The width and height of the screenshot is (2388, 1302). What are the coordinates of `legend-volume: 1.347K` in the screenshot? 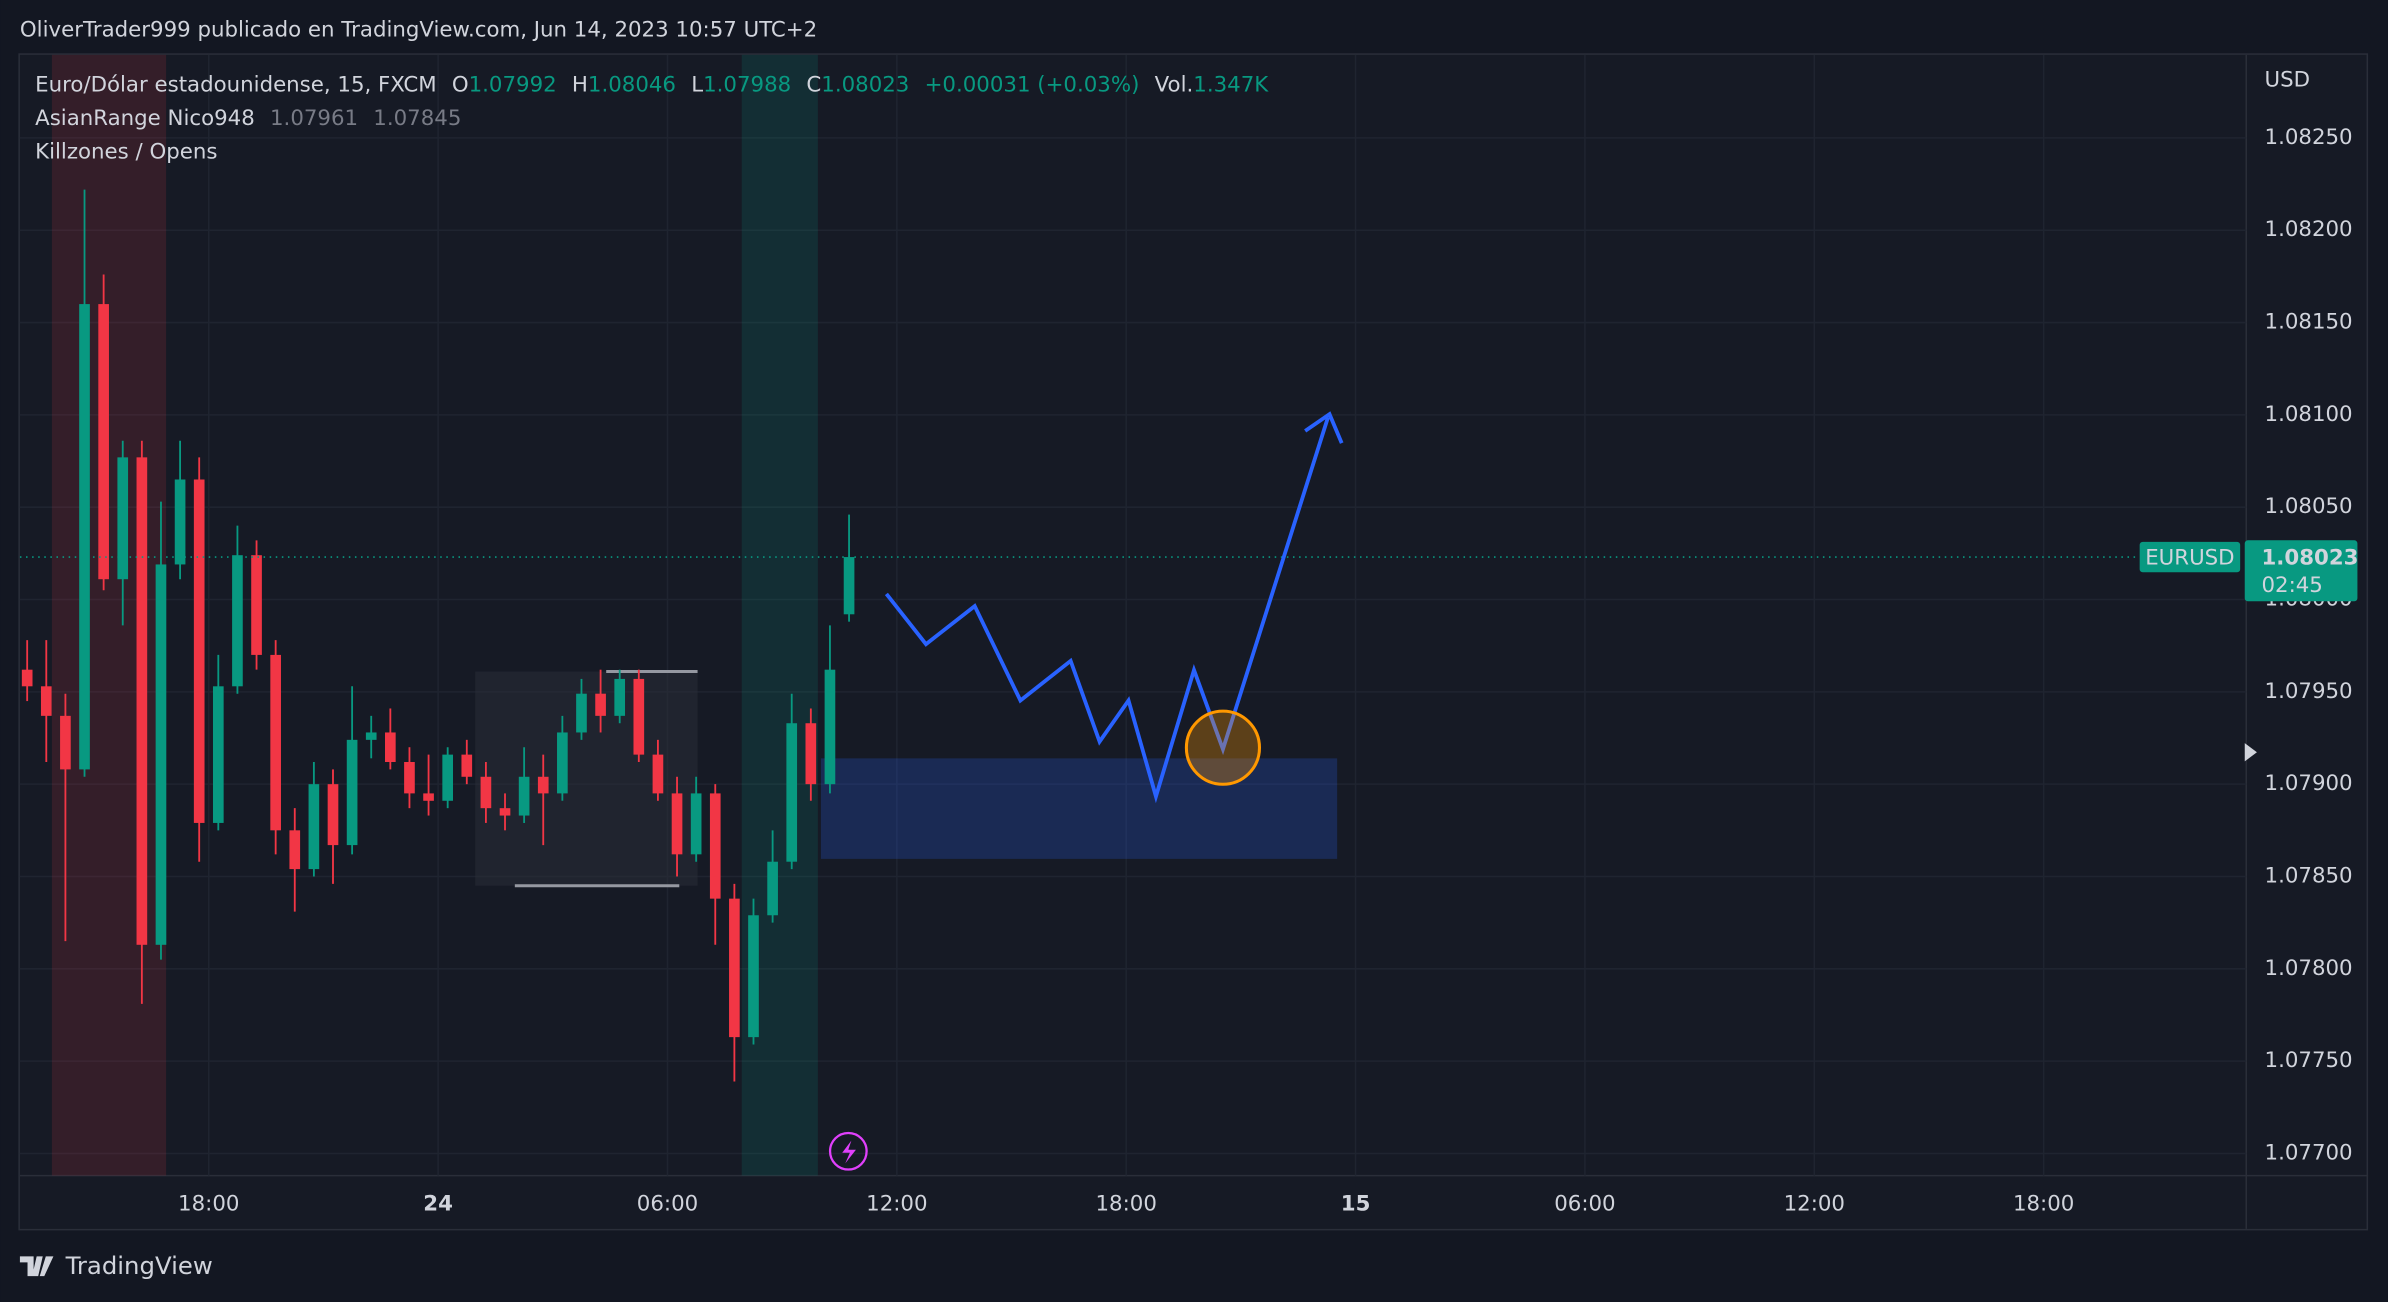 It's located at (1231, 84).